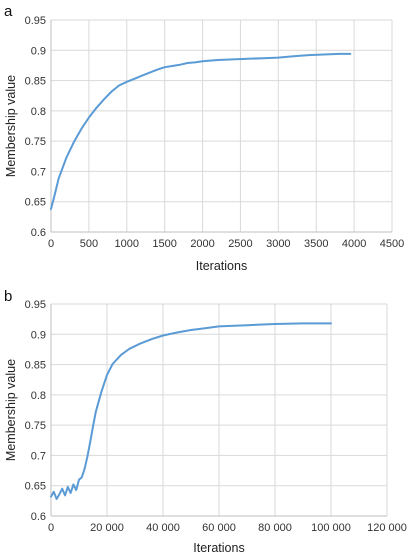 Image resolution: width=410 pixels, height=556 pixels. What do you see at coordinates (164, 244) in the screenshot?
I see `x-tick-label: 1500` at bounding box center [164, 244].